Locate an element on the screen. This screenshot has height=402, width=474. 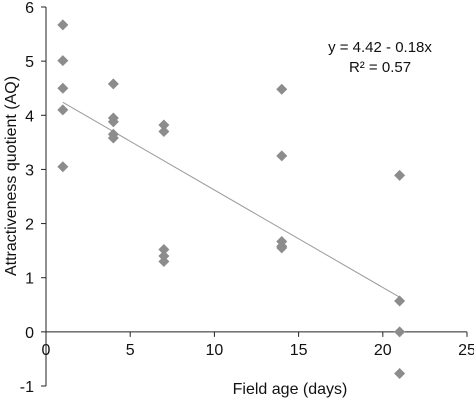
y-axis-title: Attractiveness quotient (AQ) is located at coordinates (11, 176).